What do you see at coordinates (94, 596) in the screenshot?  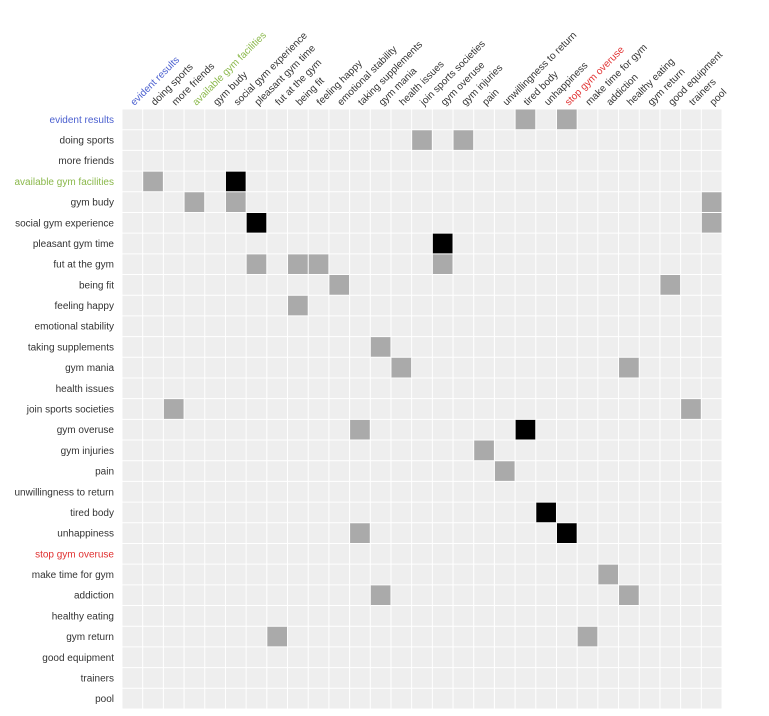 I see `row-label-addiction: addiction` at bounding box center [94, 596].